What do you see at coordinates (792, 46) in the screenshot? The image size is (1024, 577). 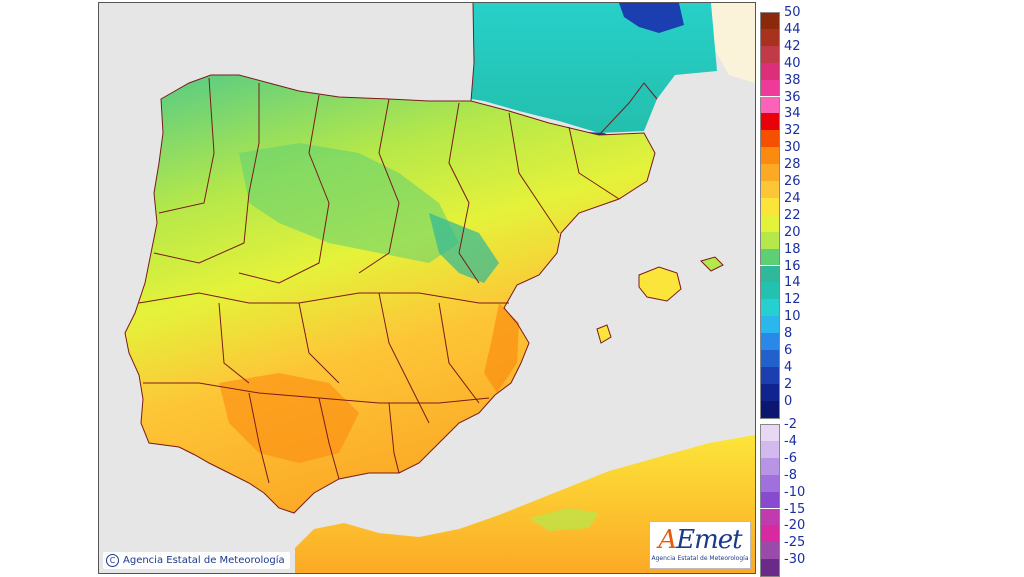 I see `legend-warm-label: 42` at bounding box center [792, 46].